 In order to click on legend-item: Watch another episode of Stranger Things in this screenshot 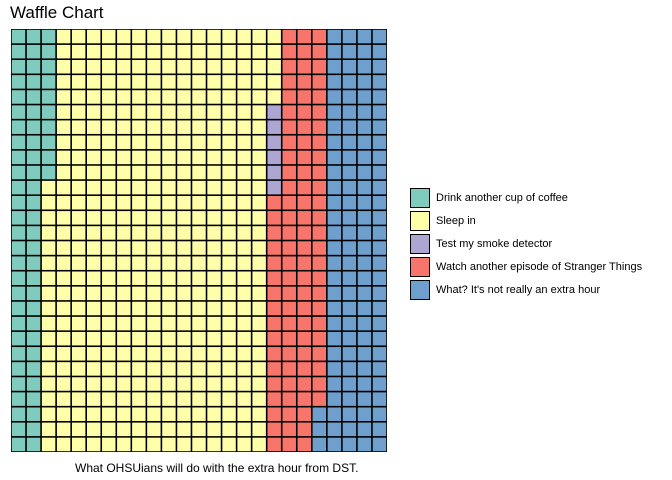, I will do `click(526, 266)`.